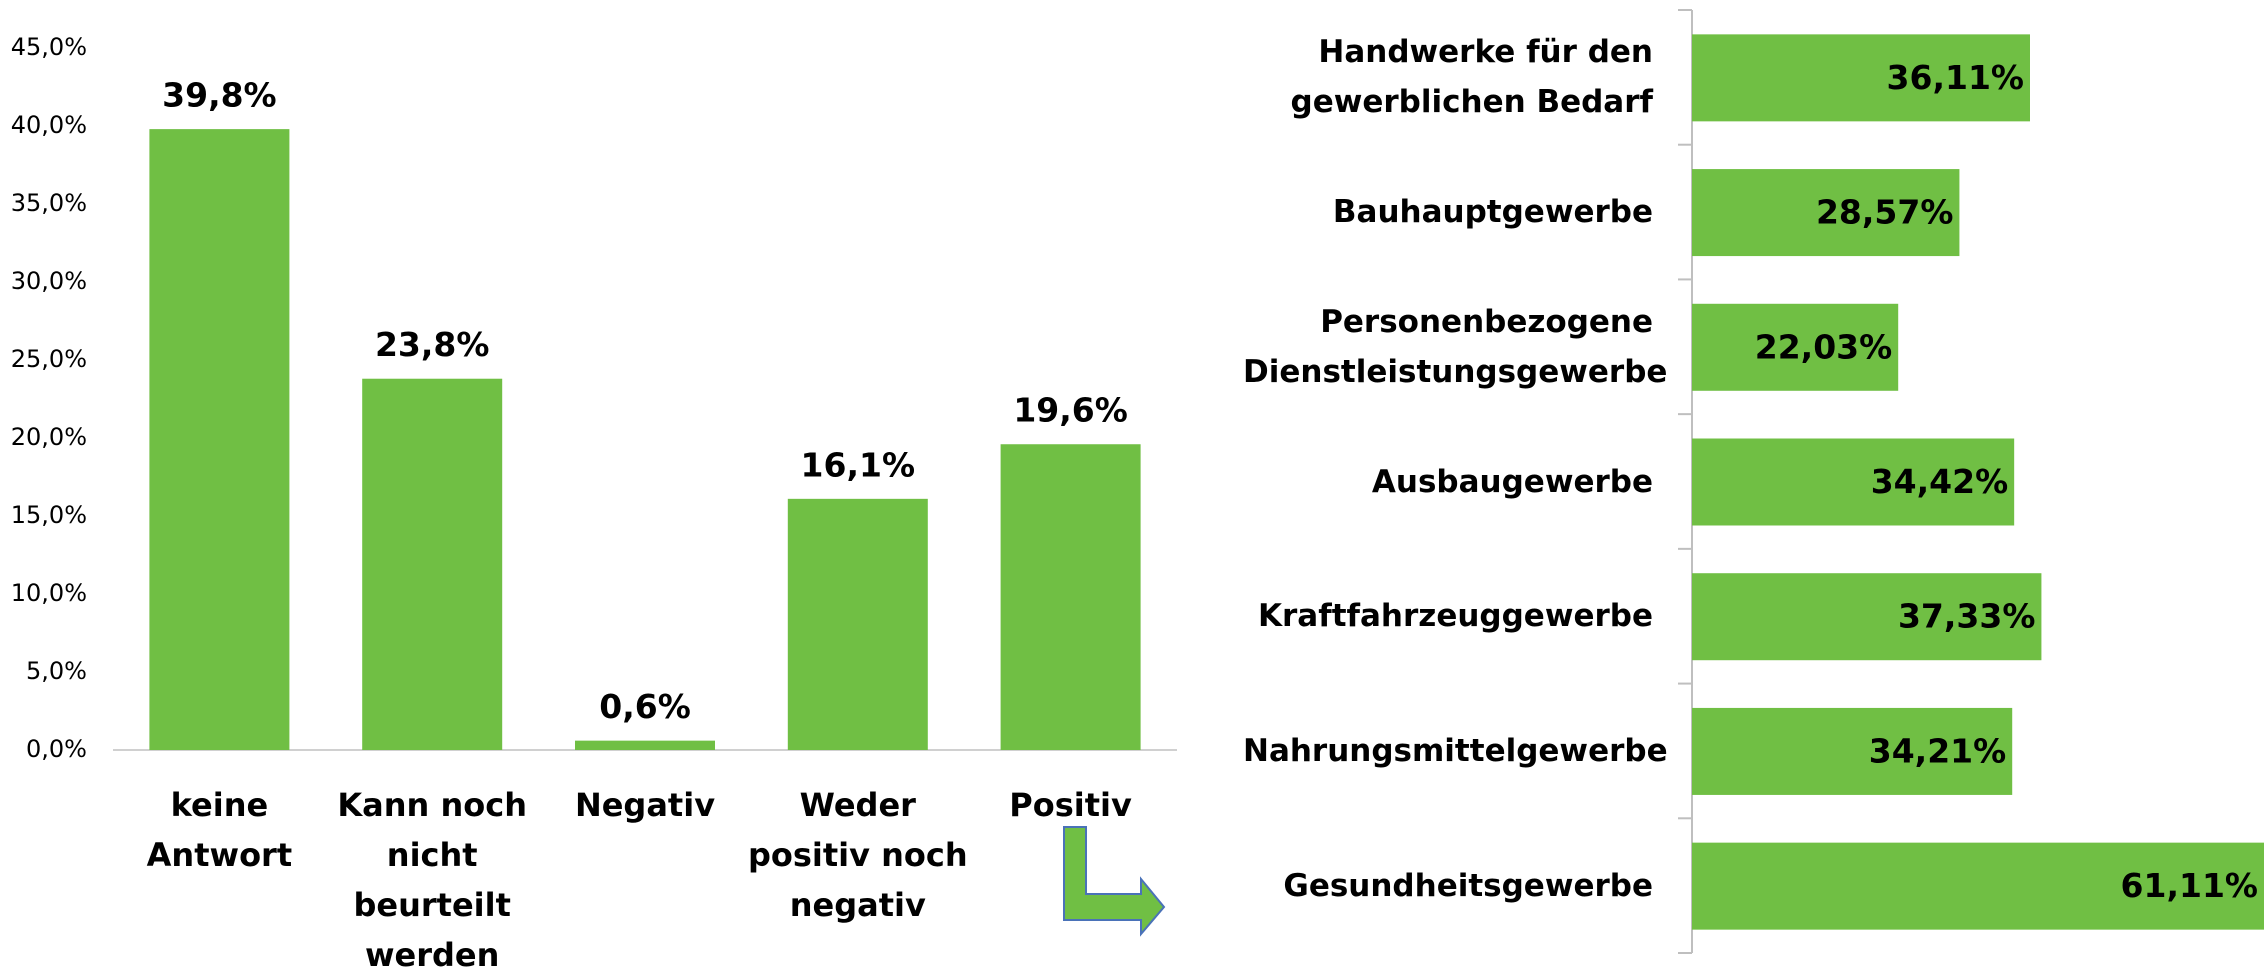 The width and height of the screenshot is (2264, 973). What do you see at coordinates (1823, 346) in the screenshot?
I see `value-label: 22,03%` at bounding box center [1823, 346].